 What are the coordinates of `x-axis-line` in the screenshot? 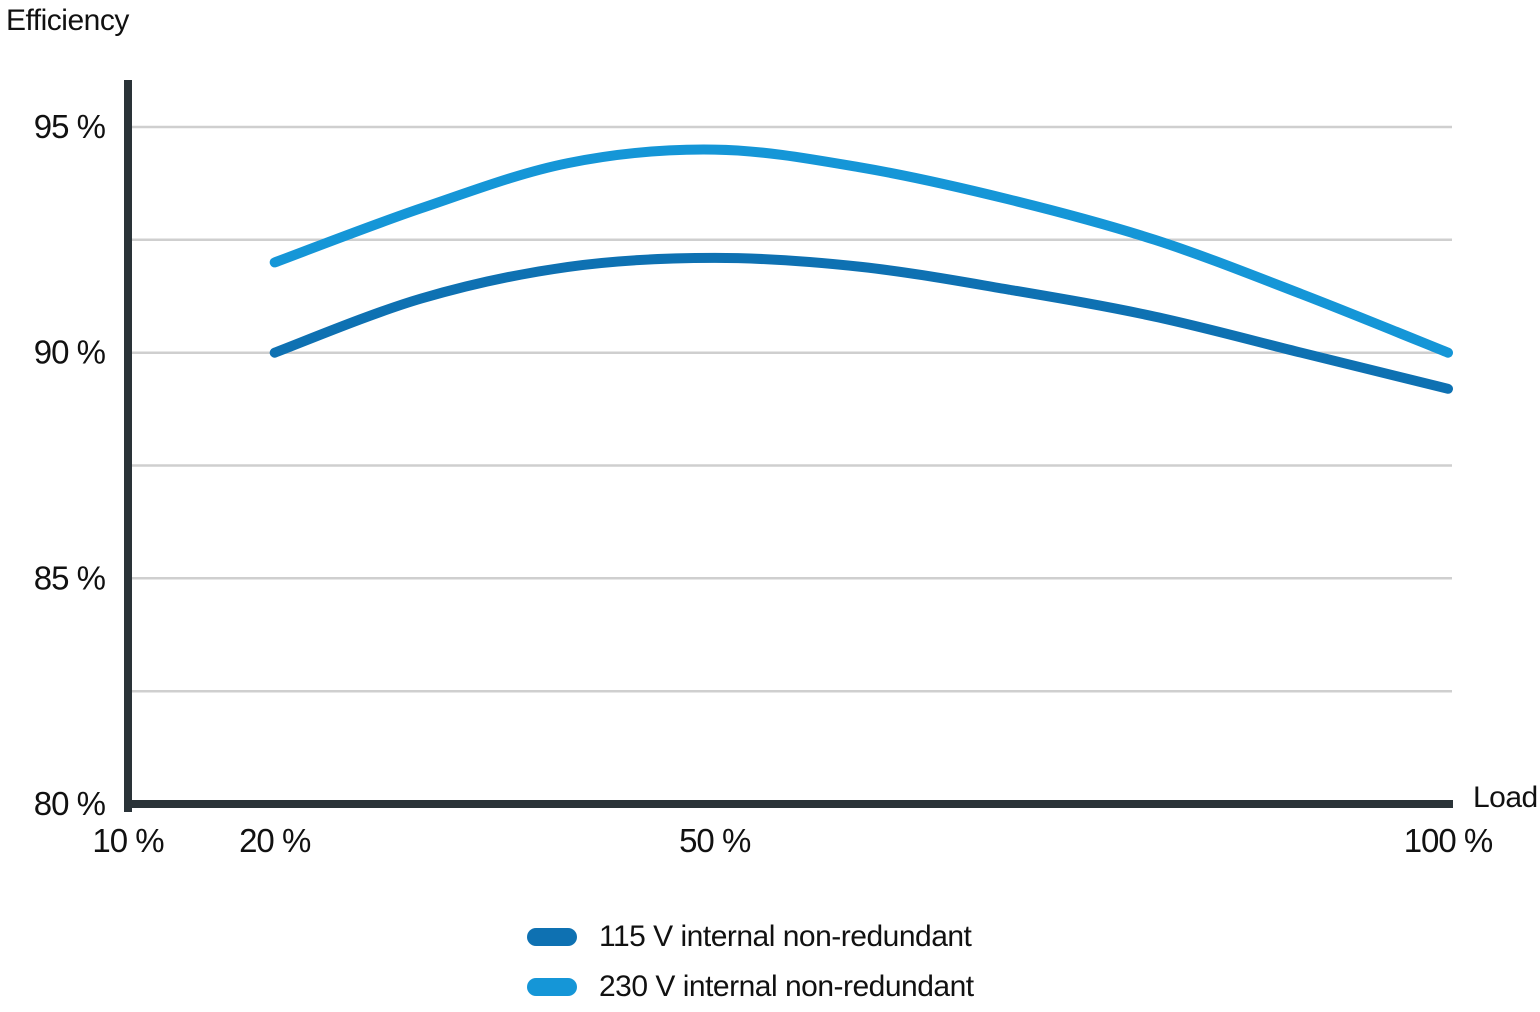 It's located at (788, 804).